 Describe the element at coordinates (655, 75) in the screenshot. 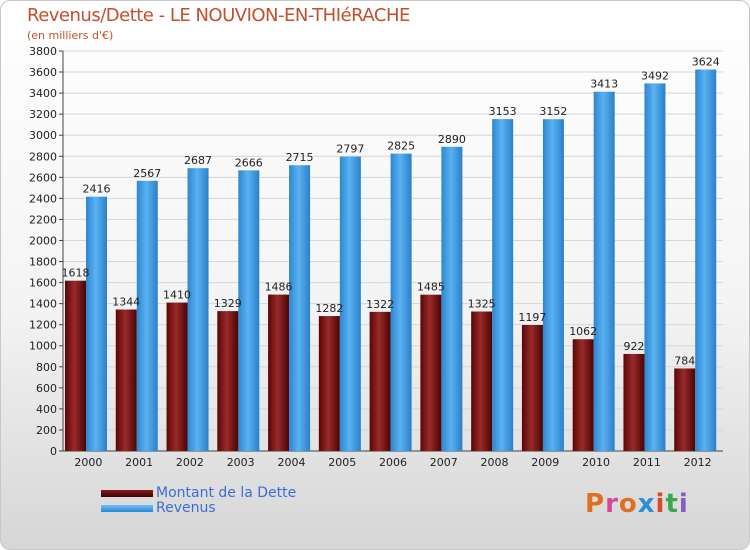

I see `value-label-revenus: 3492` at that location.